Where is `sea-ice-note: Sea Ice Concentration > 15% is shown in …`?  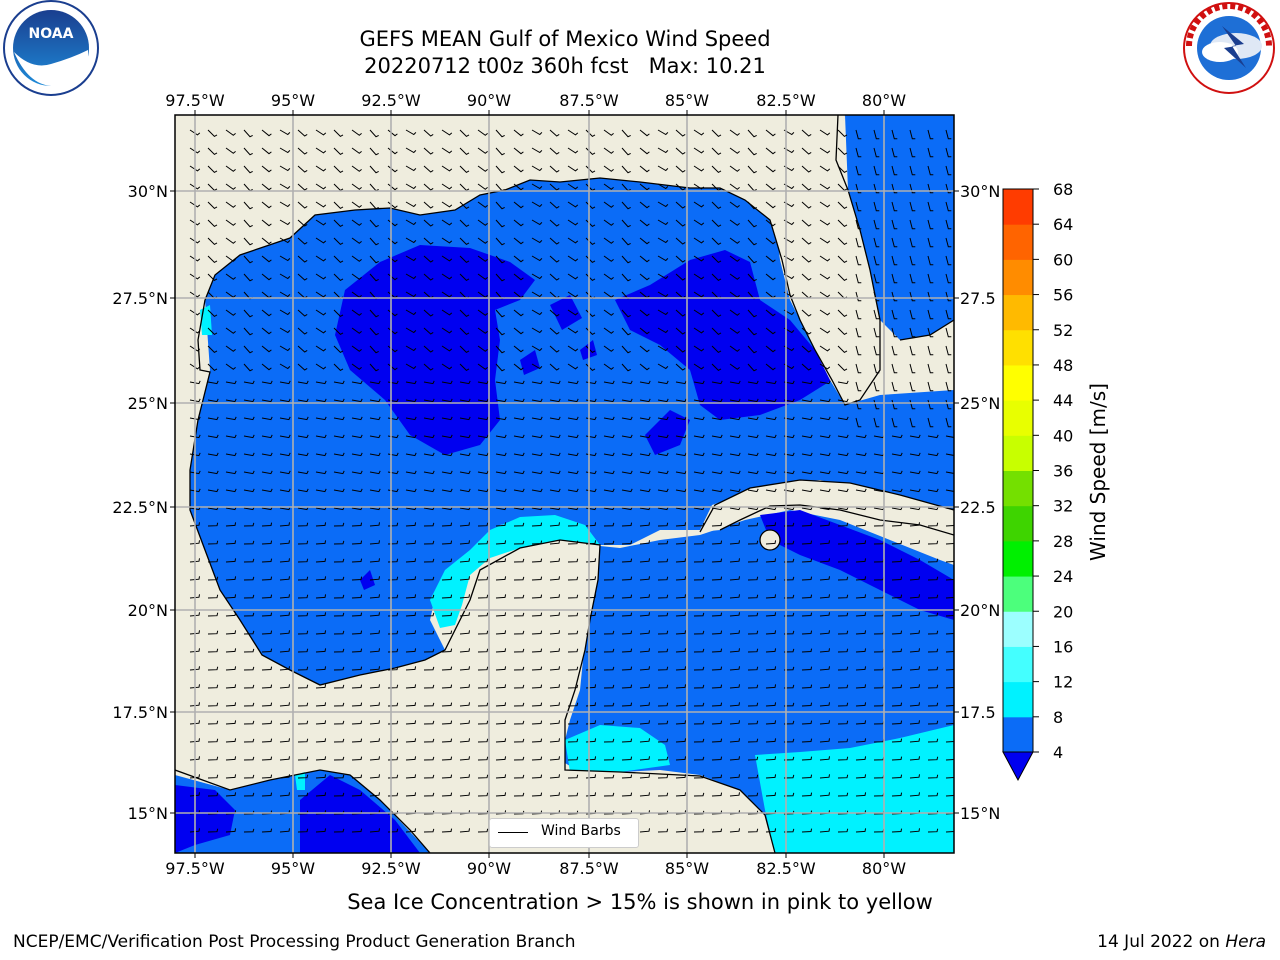 sea-ice-note: Sea Ice Concentration > 15% is shown in … is located at coordinates (640, 902).